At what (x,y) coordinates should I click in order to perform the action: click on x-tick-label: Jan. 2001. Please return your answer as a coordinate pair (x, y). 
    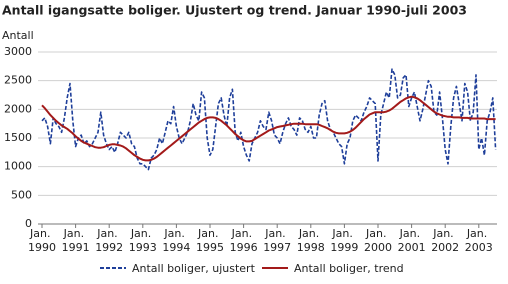
    Looking at the image, I should click on (412, 240).